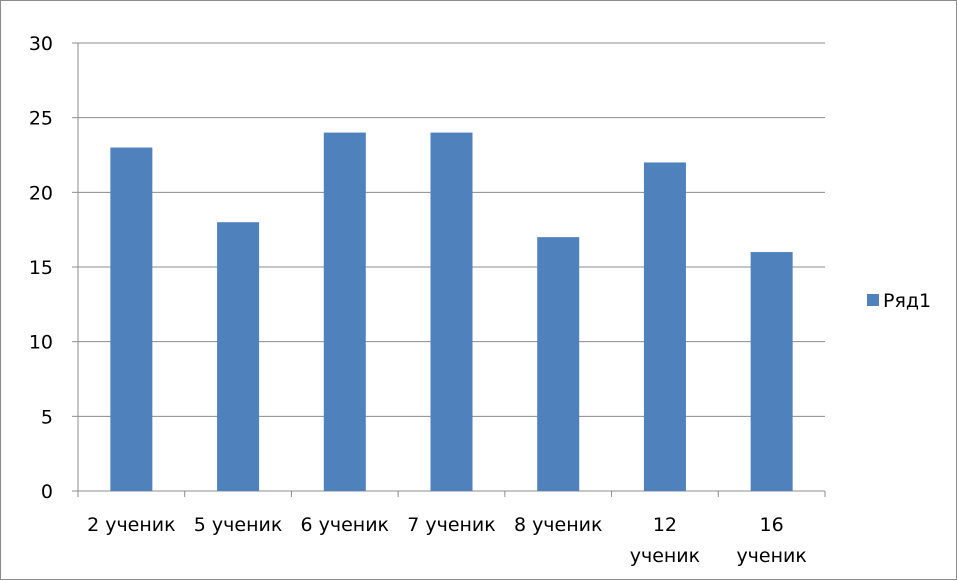 The width and height of the screenshot is (957, 581). Describe the element at coordinates (665, 540) in the screenshot. I see `x-category-label: 12 ученик` at that location.